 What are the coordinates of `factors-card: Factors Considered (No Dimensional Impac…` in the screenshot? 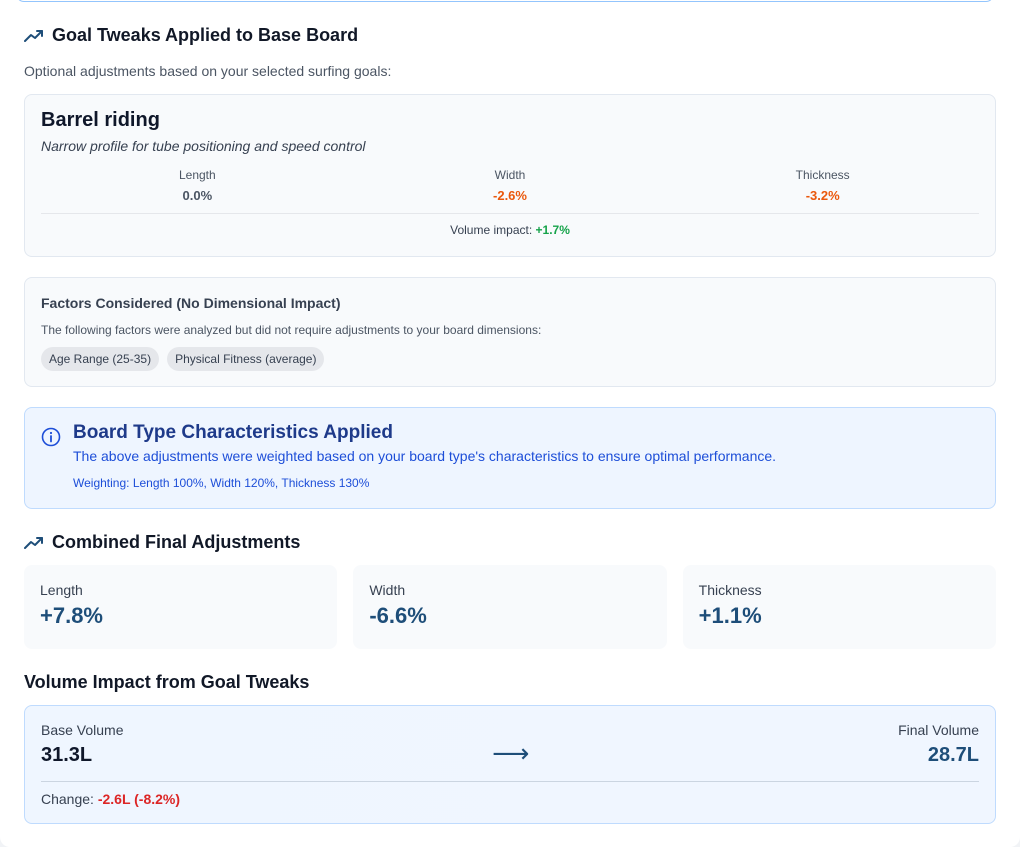 It's located at (510, 332).